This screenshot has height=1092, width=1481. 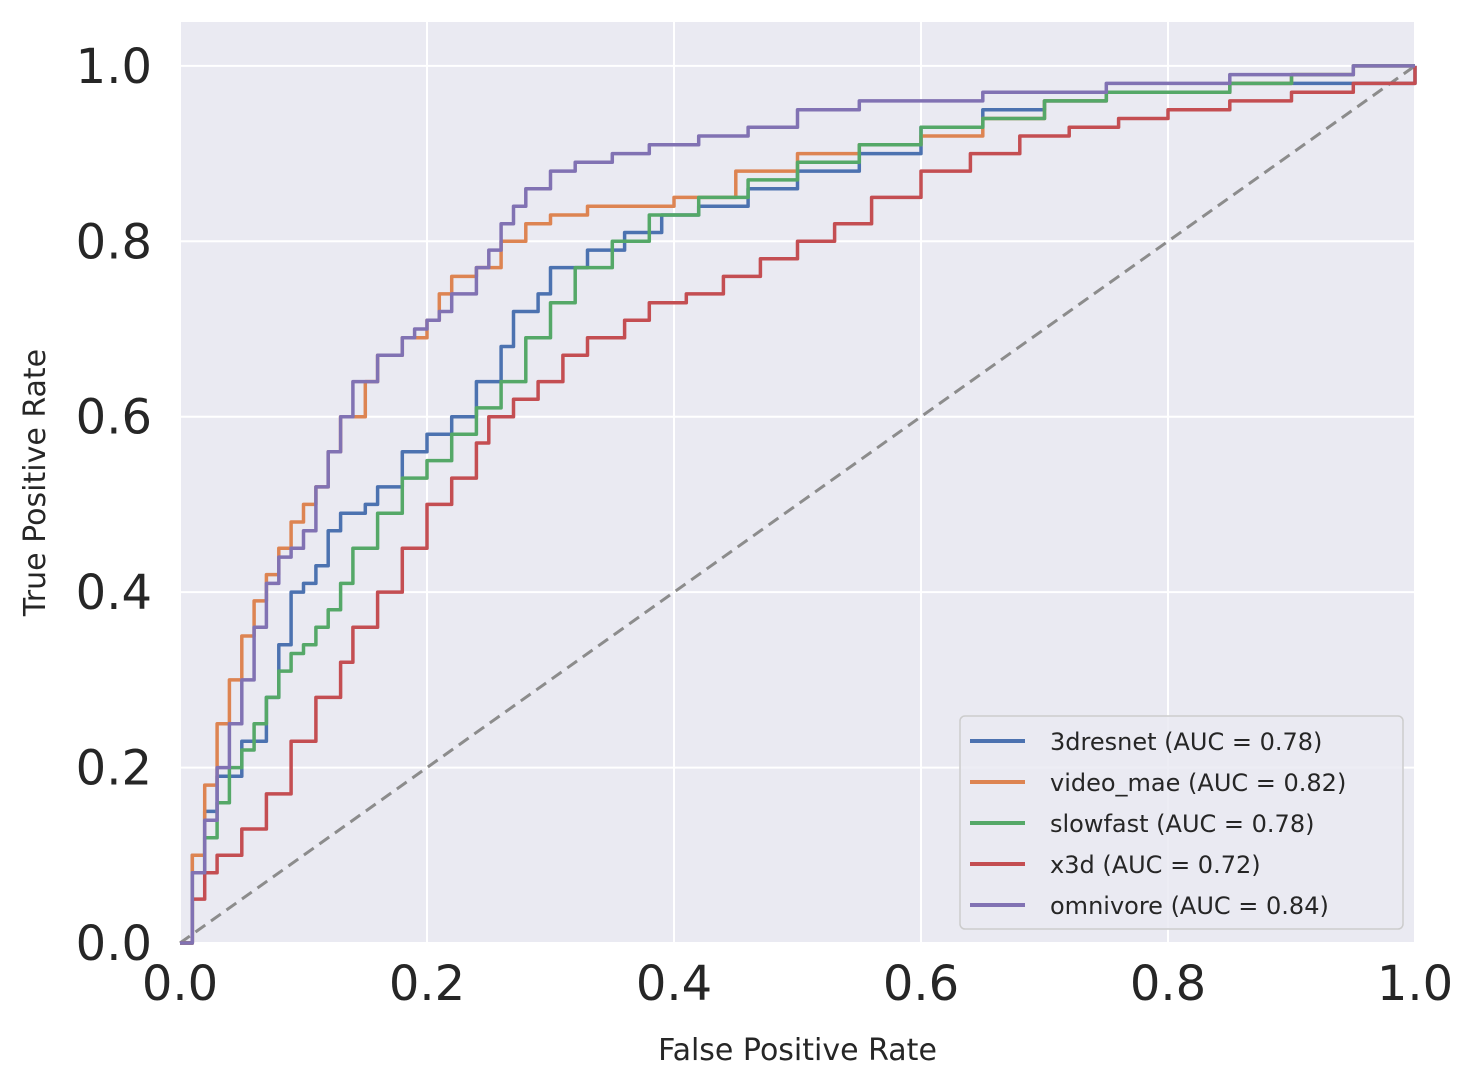 What do you see at coordinates (114, 418) in the screenshot?
I see `y-tick-label-3: 0.6` at bounding box center [114, 418].